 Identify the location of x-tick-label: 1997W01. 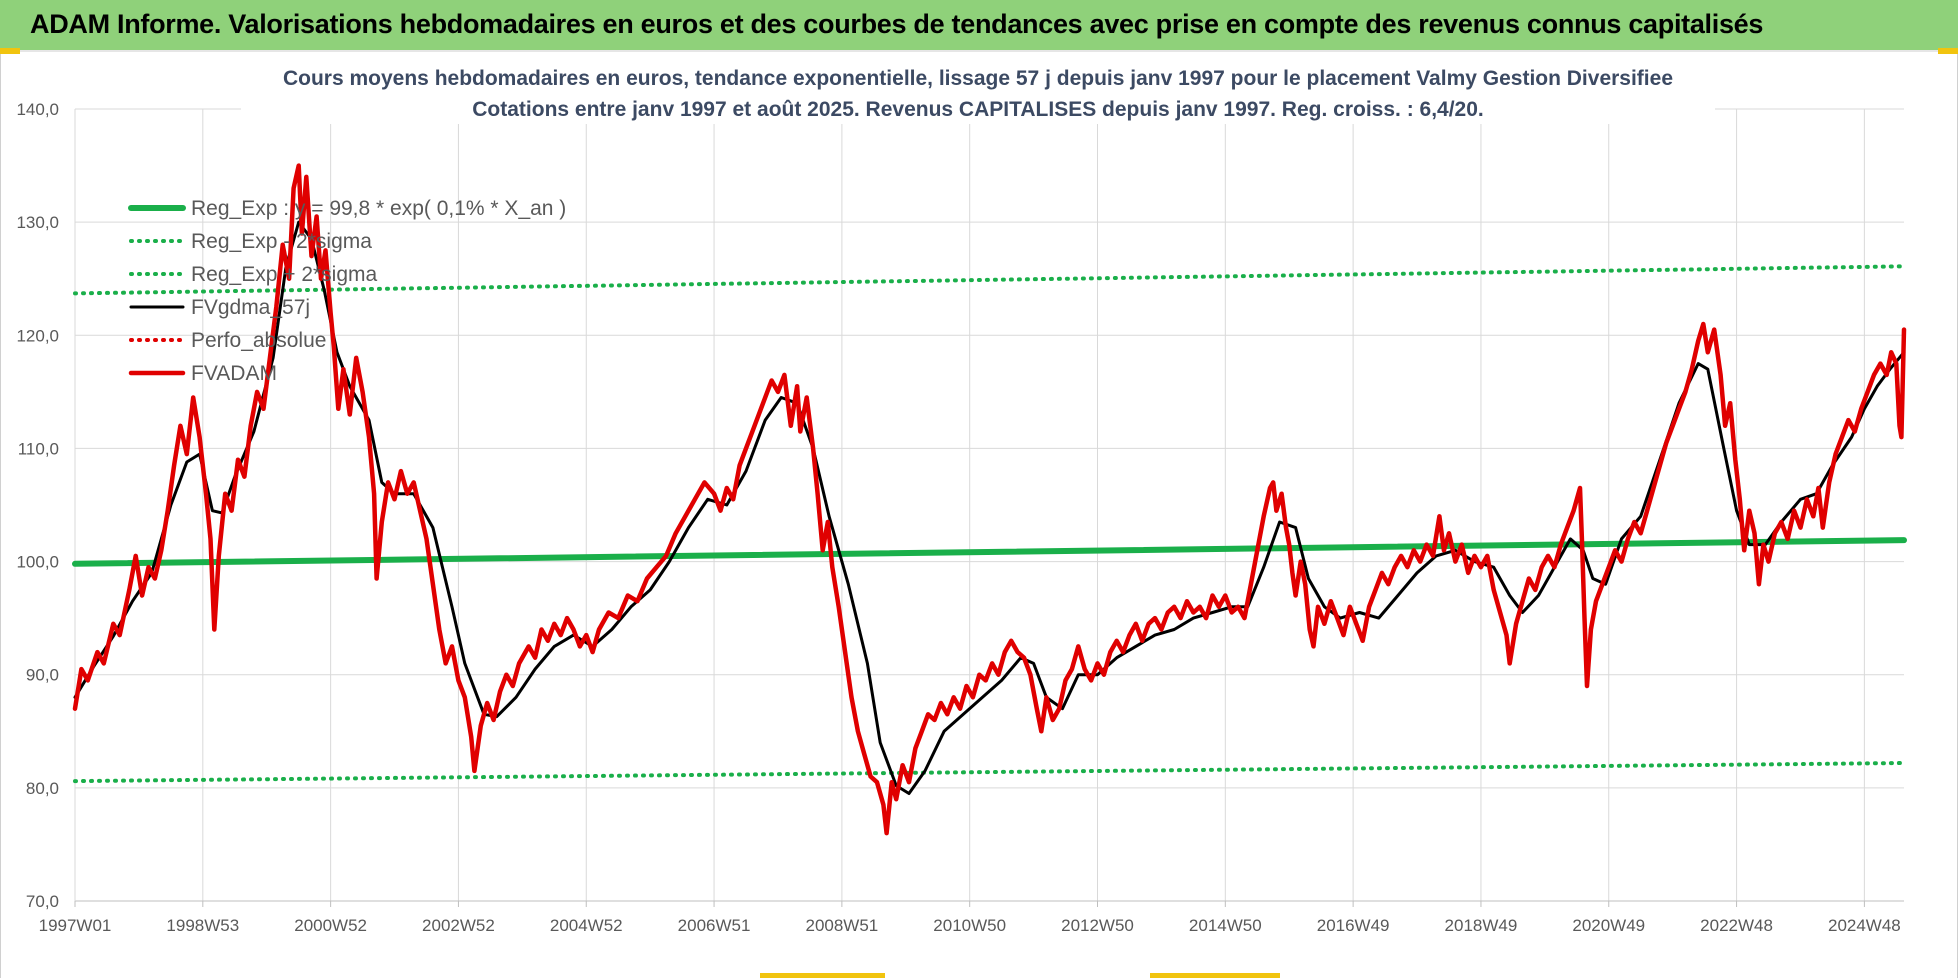
(75, 925).